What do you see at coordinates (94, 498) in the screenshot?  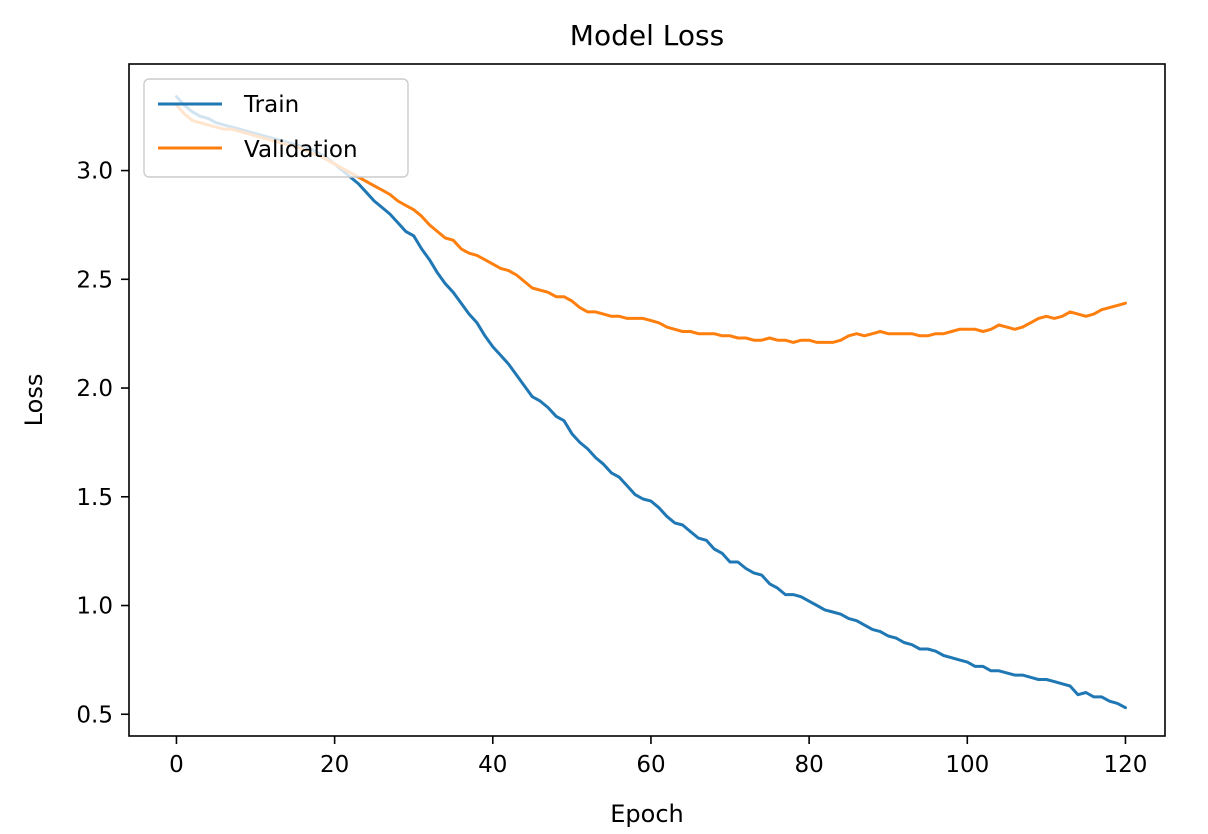 I see `y-tick-label: 1.5` at bounding box center [94, 498].